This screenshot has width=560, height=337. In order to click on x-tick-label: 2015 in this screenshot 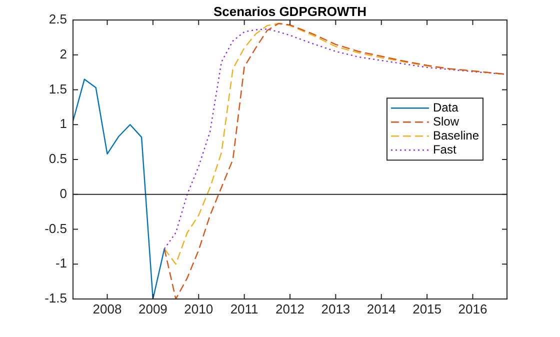, I will do `click(427, 308)`.